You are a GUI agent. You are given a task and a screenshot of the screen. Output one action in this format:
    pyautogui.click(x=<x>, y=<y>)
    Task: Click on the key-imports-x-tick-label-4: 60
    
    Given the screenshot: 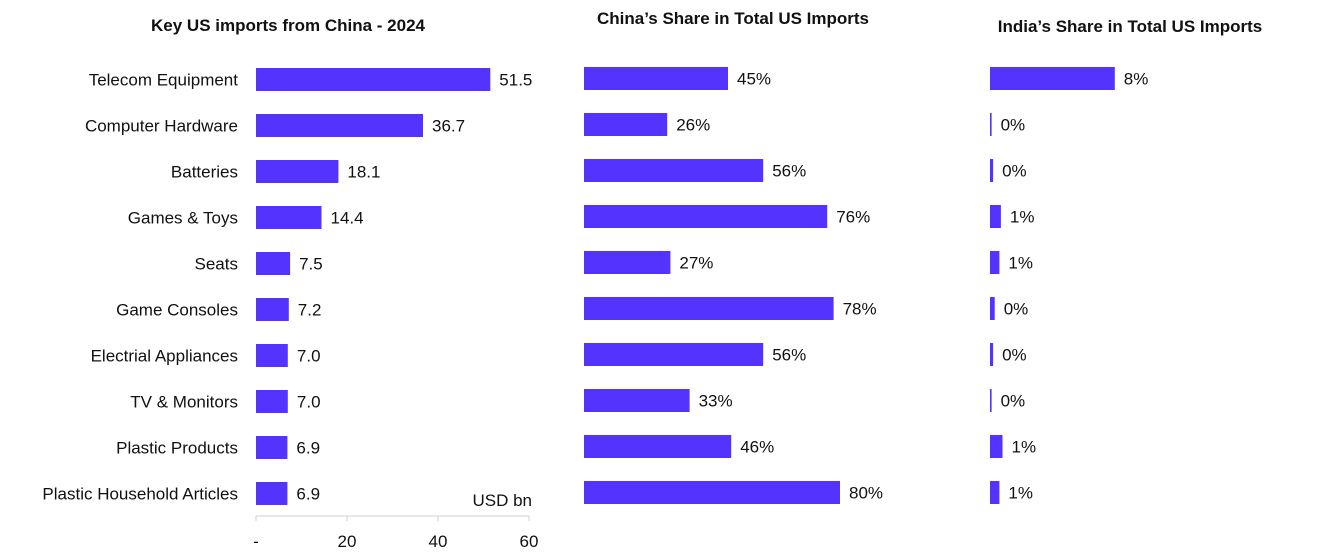 What is the action you would take?
    pyautogui.click(x=529, y=541)
    